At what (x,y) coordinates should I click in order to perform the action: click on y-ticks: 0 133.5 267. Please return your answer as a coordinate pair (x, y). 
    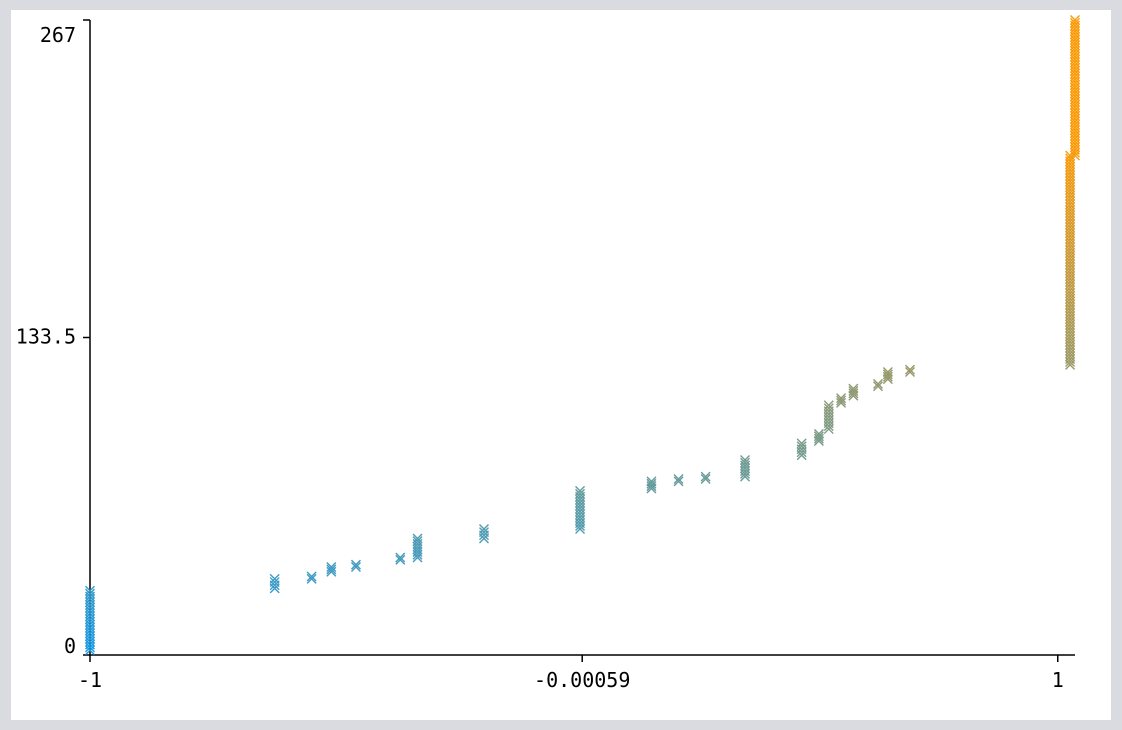
    Looking at the image, I should click on (53, 338).